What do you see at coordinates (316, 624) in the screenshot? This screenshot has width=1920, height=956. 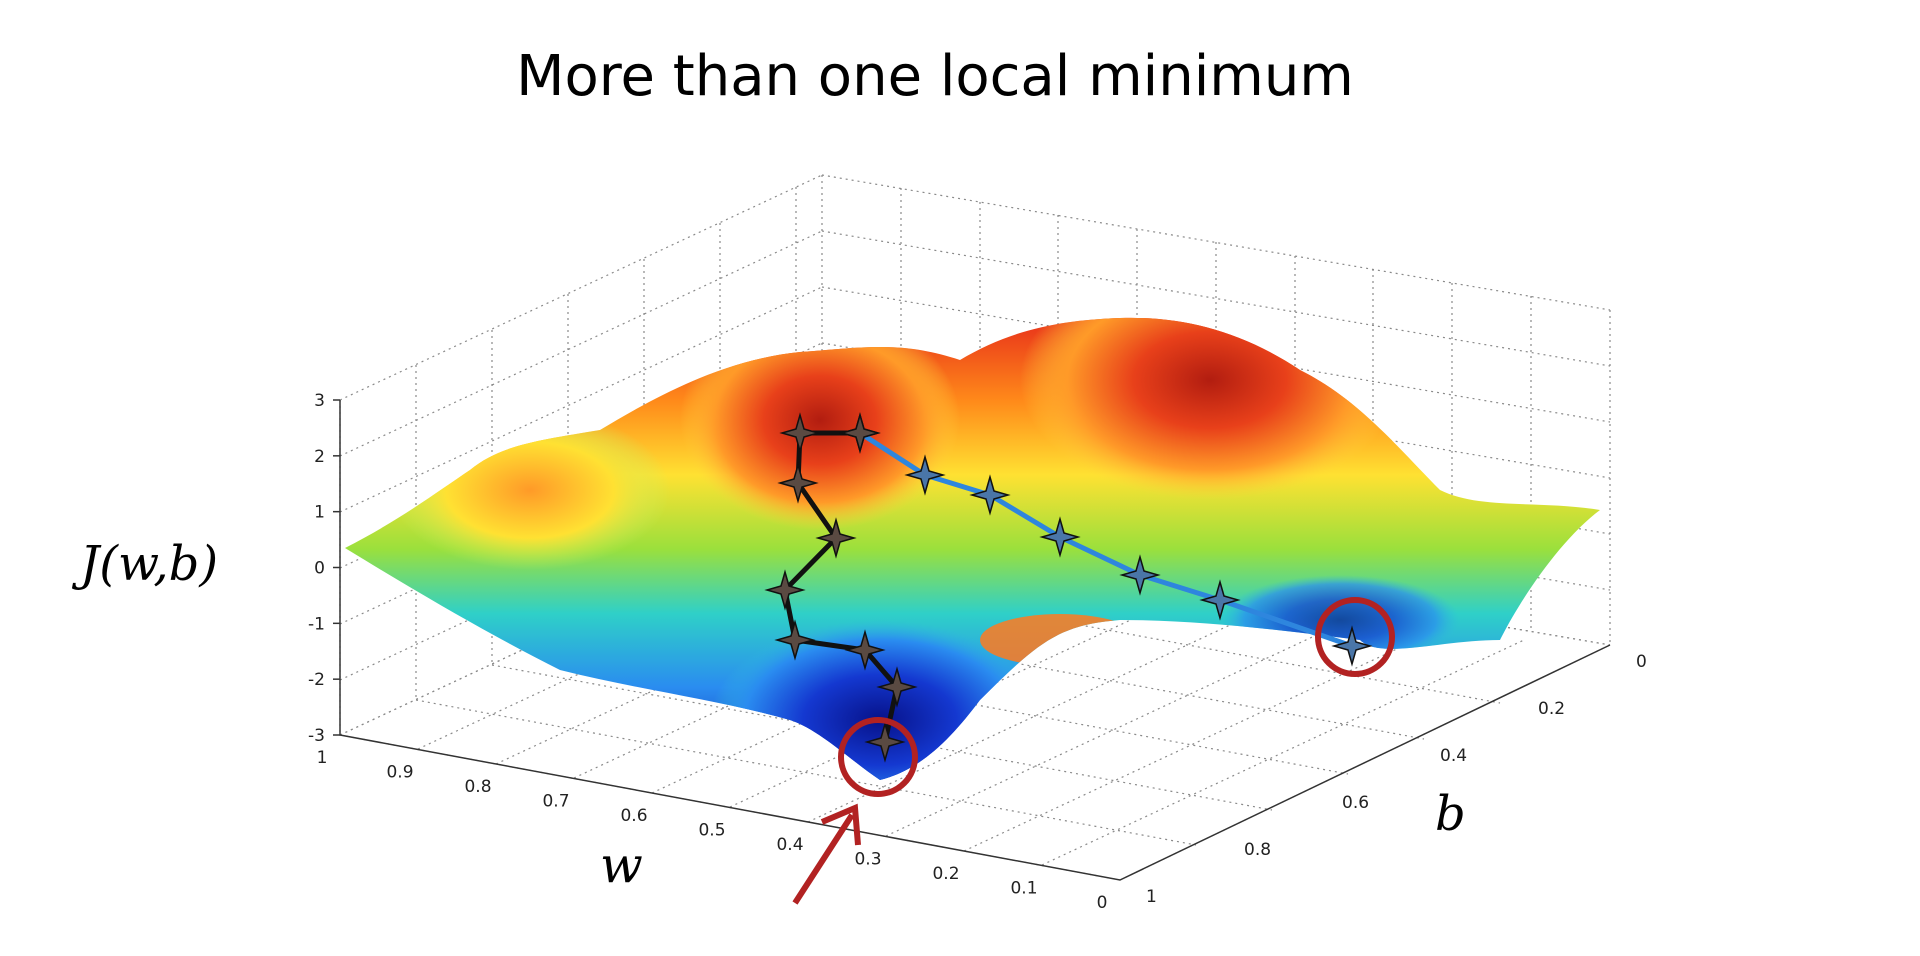 I see `z-tick-label: -1` at bounding box center [316, 624].